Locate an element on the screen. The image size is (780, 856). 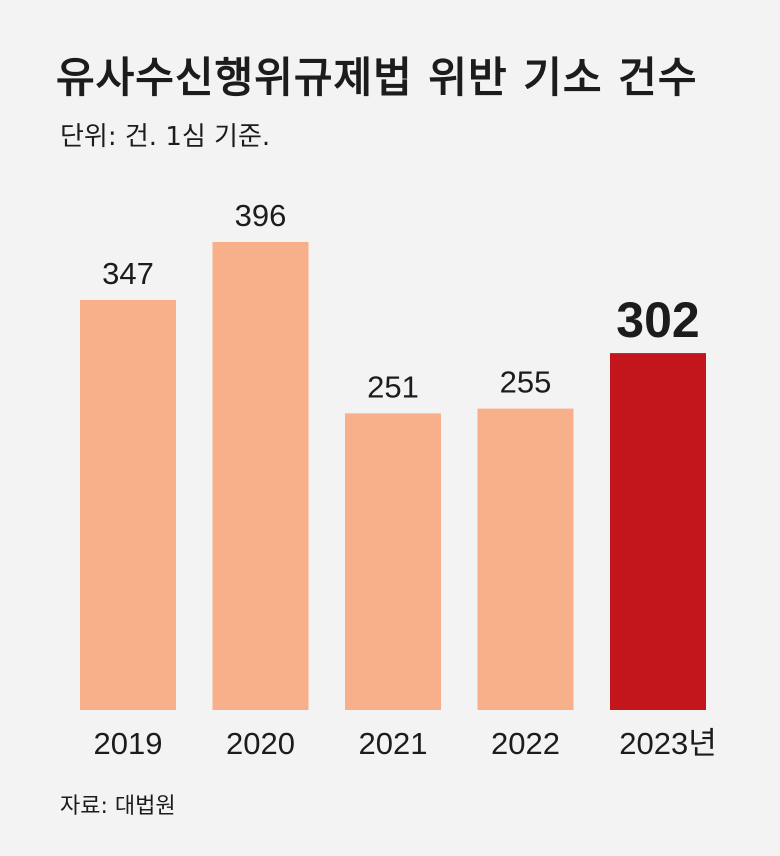
chart-subtitle: 단위: 건. 1심 기준. is located at coordinates (165, 137).